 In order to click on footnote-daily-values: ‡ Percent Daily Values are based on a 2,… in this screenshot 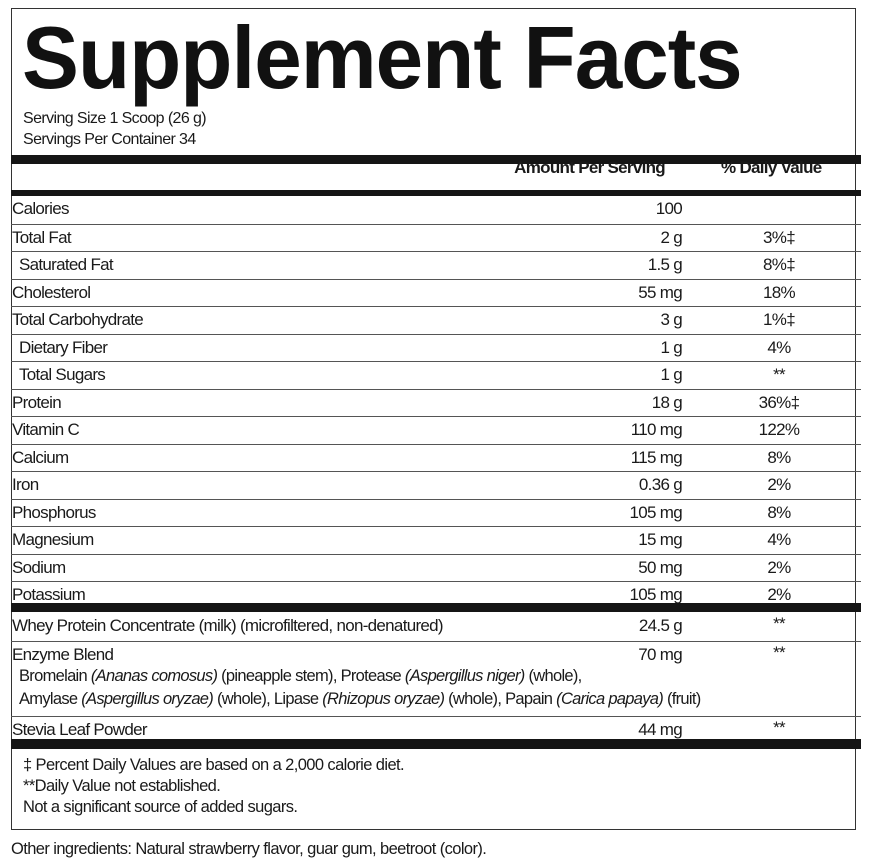, I will do `click(214, 765)`.